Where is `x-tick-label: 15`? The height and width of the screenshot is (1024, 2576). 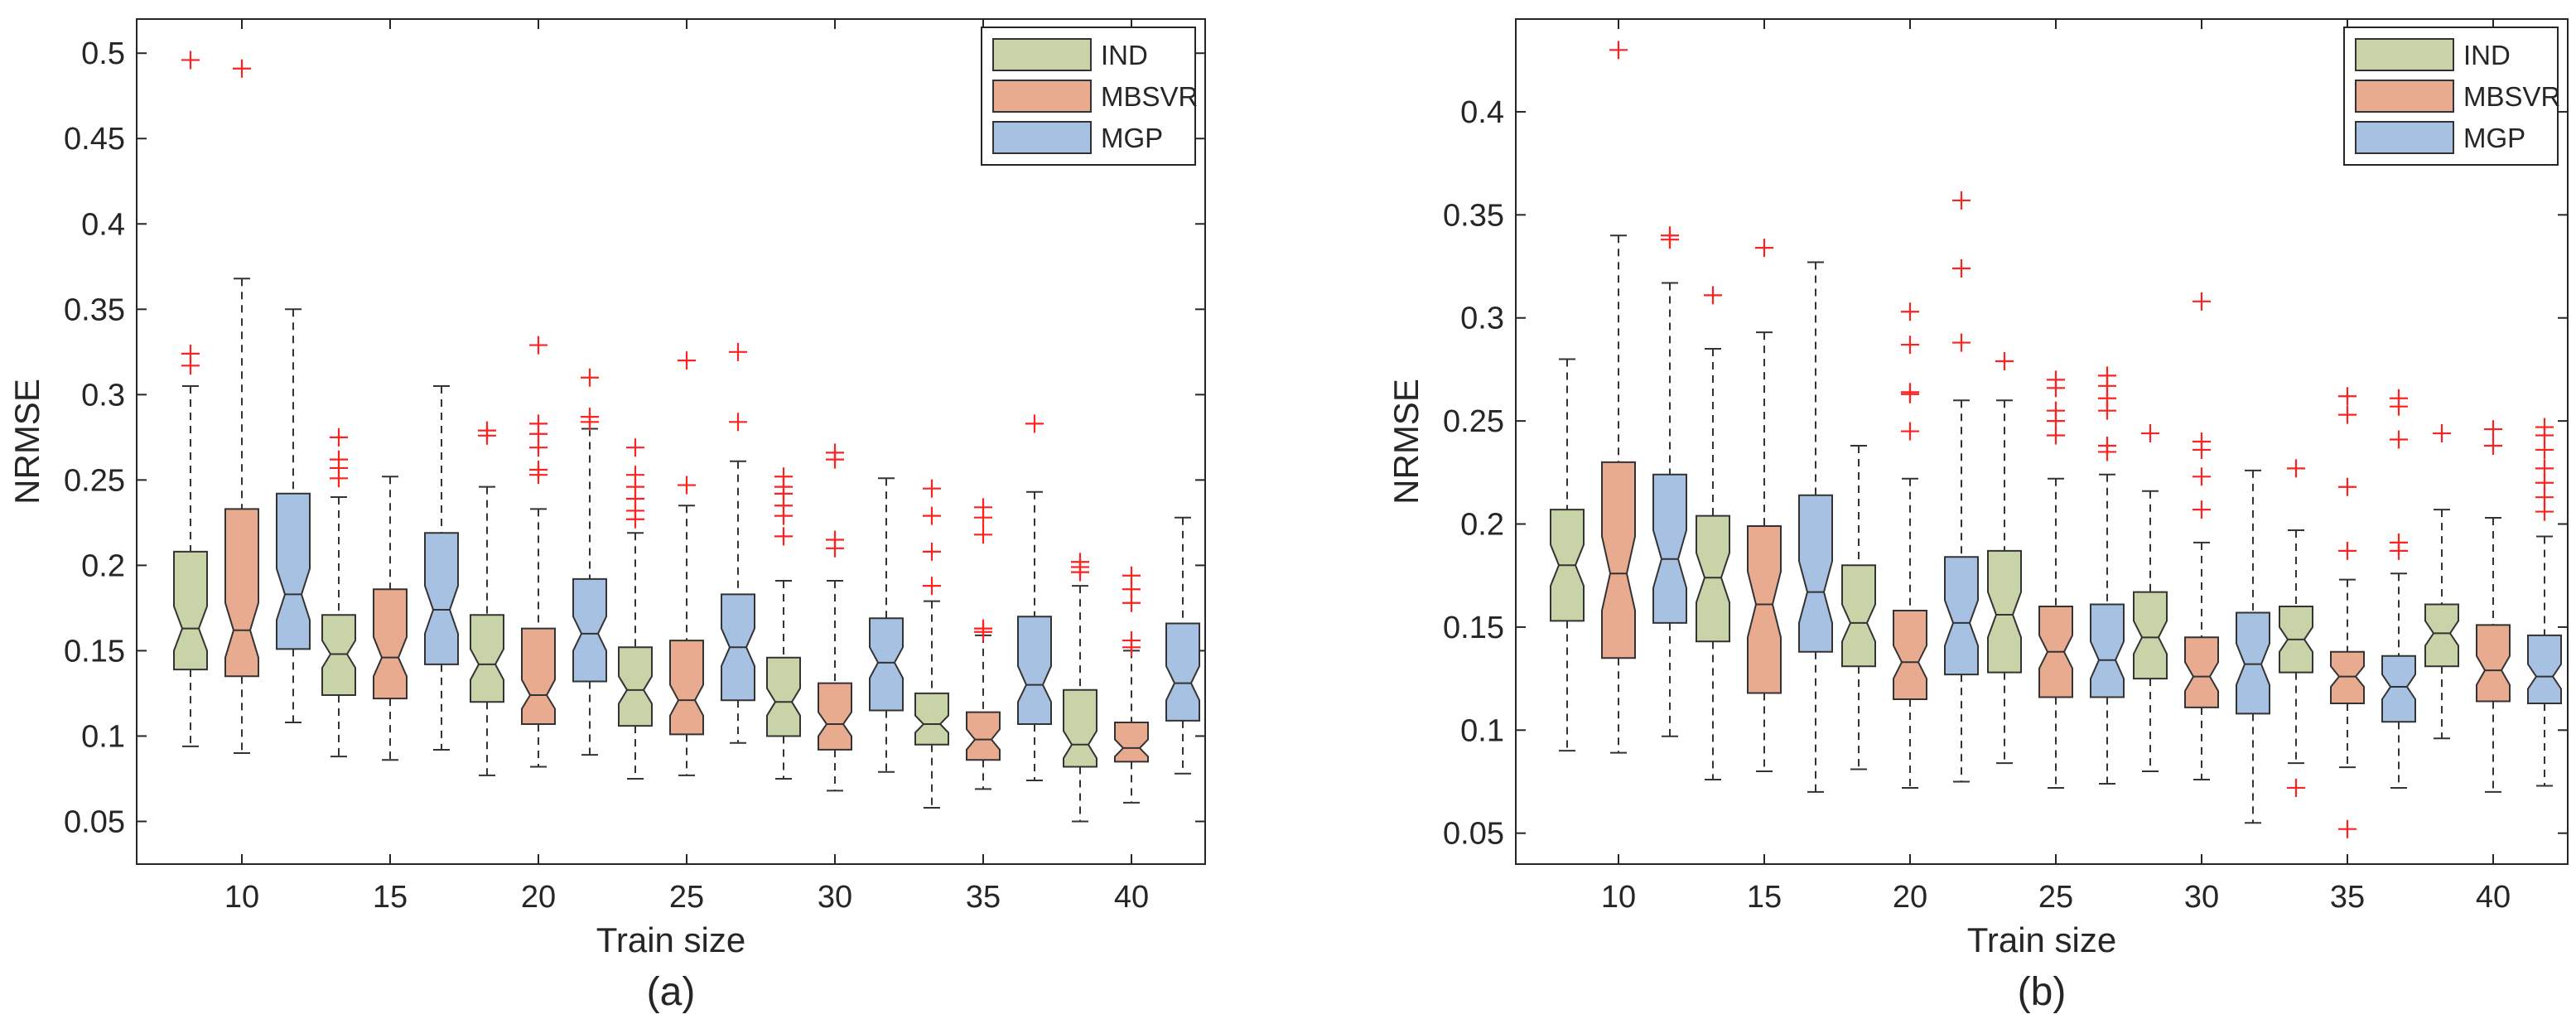
x-tick-label: 15 is located at coordinates (391, 897).